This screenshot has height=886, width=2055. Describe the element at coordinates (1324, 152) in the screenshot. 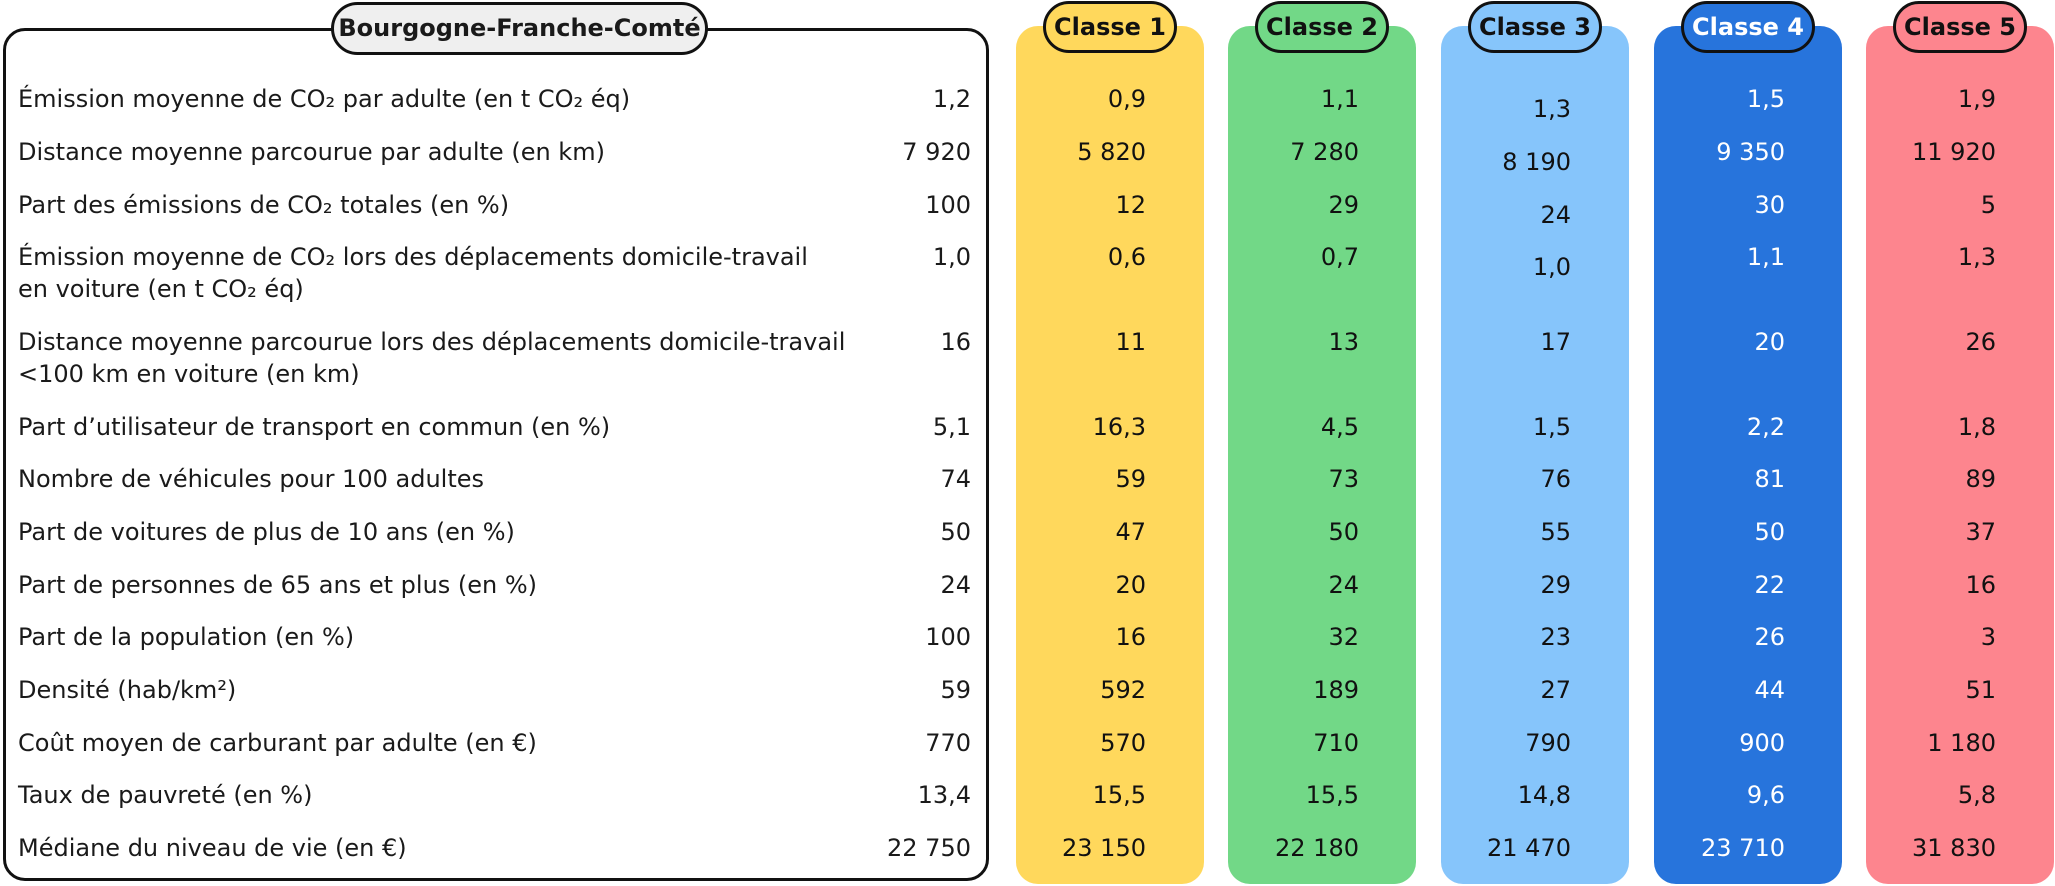

I see `class-2-value: 7 280` at that location.